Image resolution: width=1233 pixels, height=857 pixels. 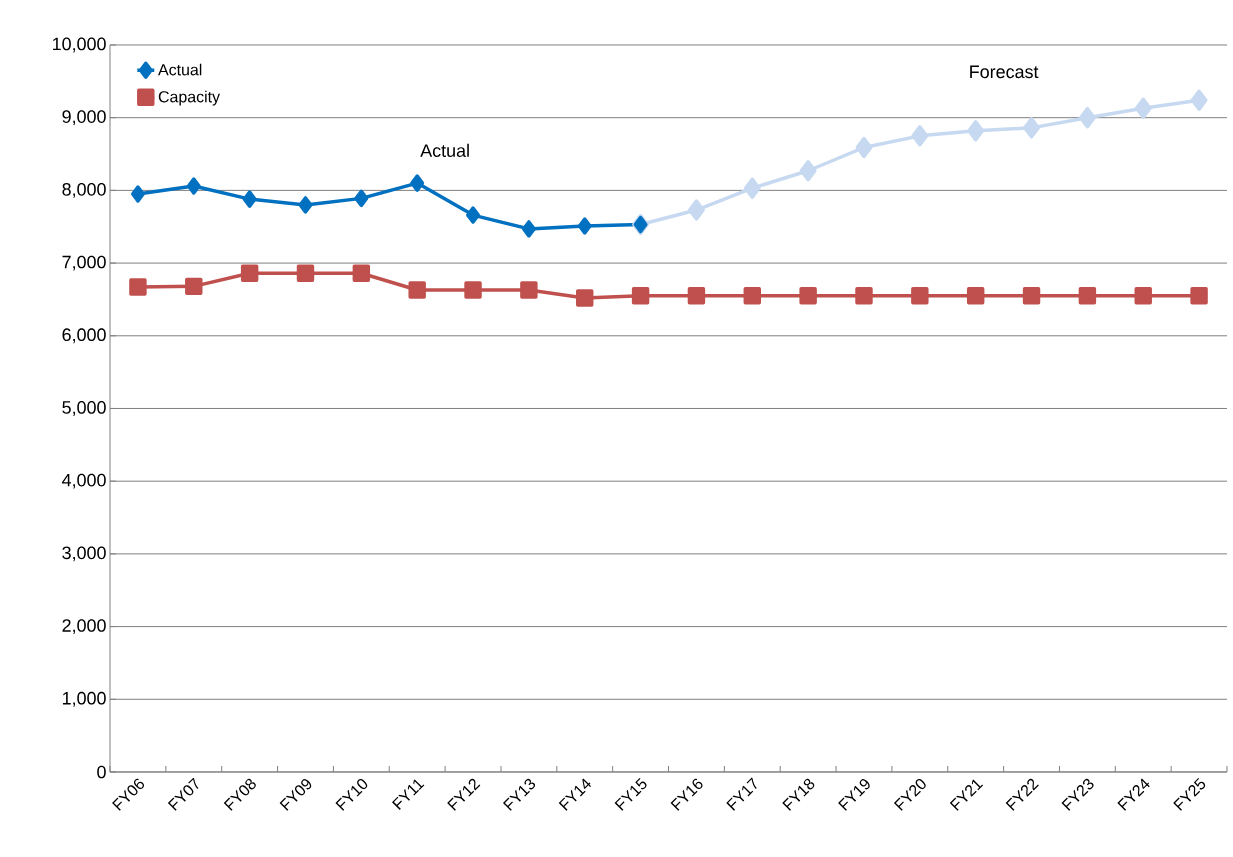 What do you see at coordinates (1004, 72) in the screenshot?
I see `annotation: Forecast` at bounding box center [1004, 72].